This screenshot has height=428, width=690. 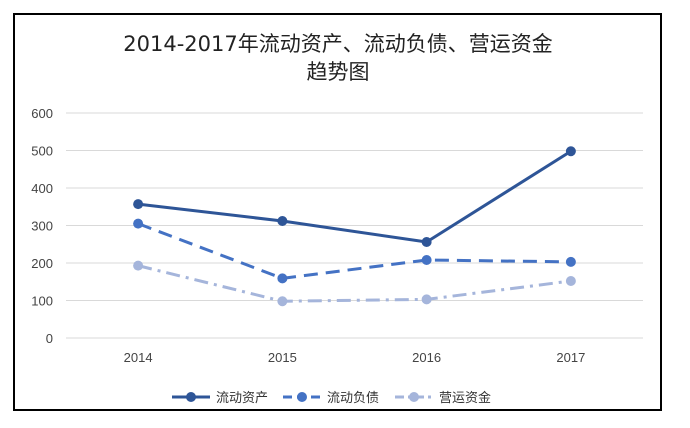 I want to click on legend-label: 流动负债, so click(x=353, y=398).